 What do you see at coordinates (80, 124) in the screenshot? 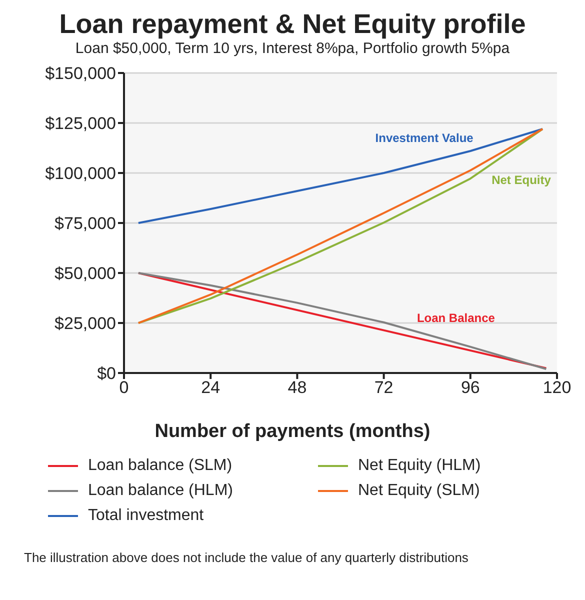
I see `y-tick-label: $125,000` at bounding box center [80, 124].